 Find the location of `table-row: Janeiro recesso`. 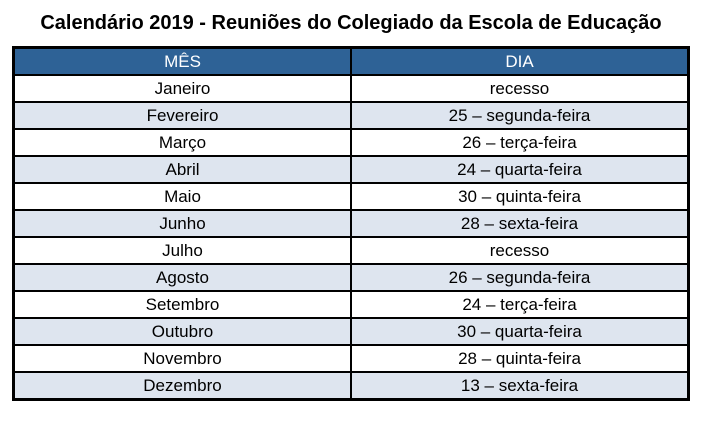

table-row: Janeiro recesso is located at coordinates (351, 88).